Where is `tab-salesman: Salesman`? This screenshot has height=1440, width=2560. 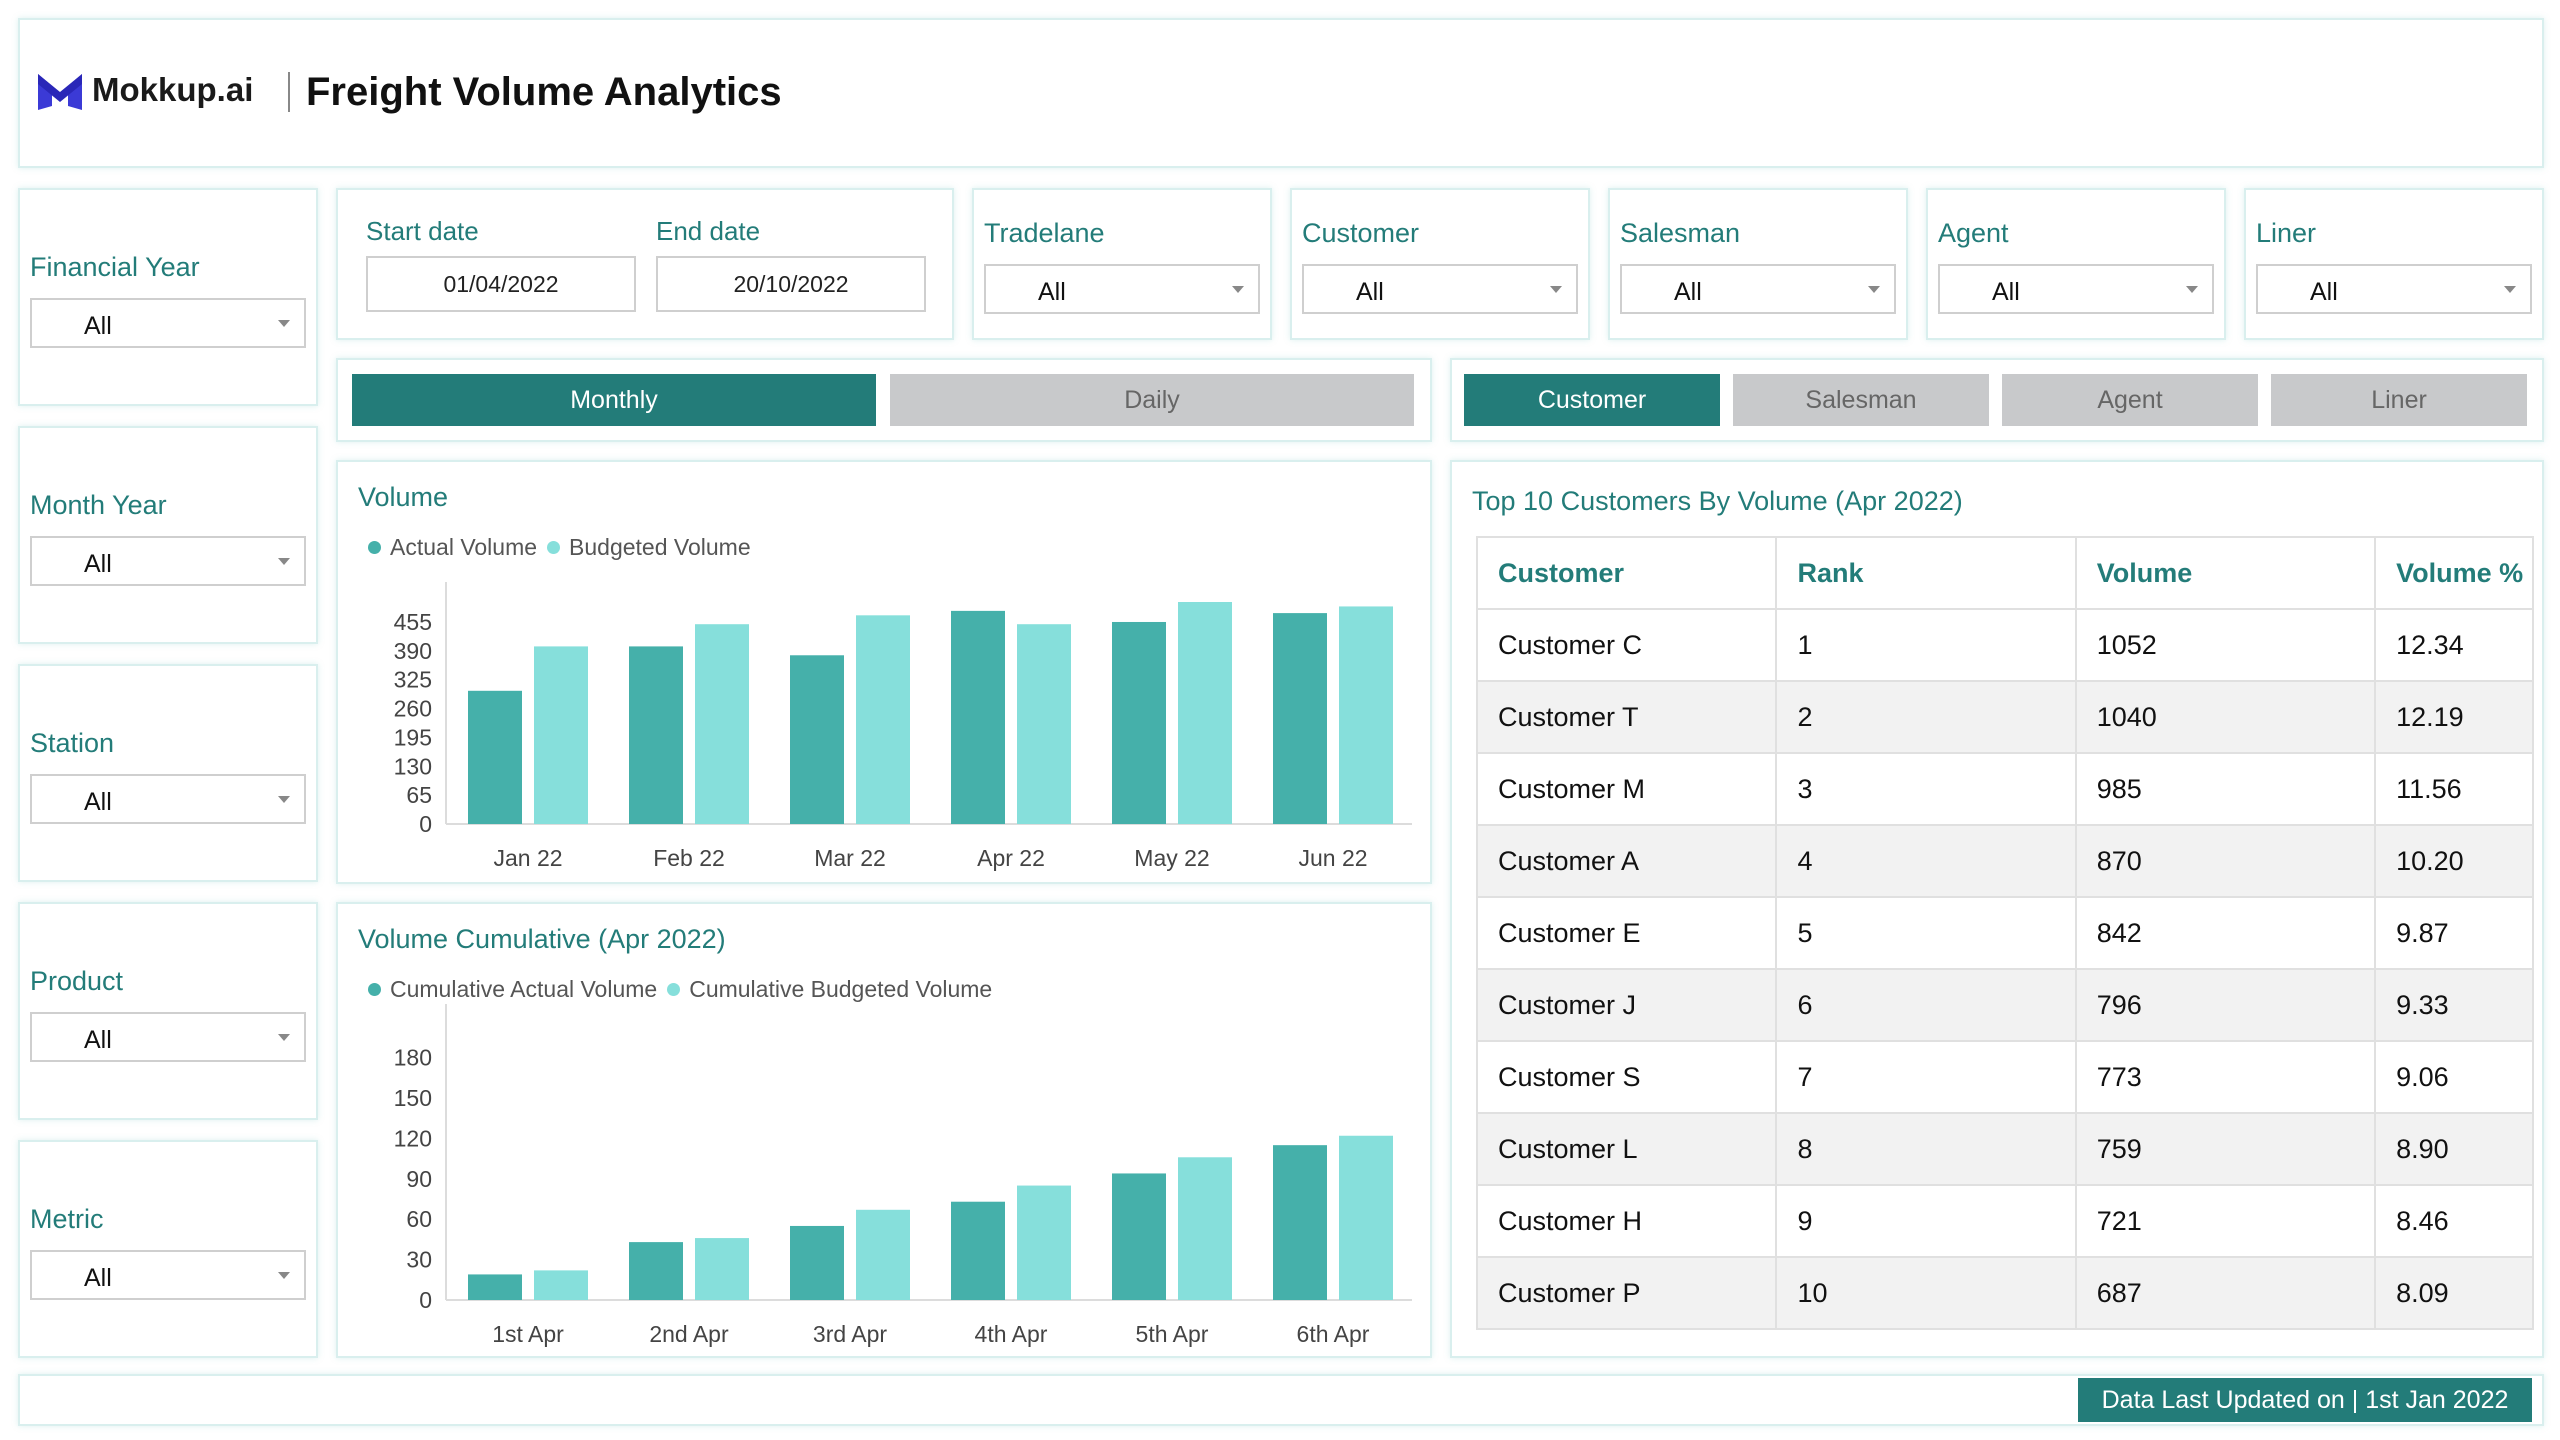 tab-salesman: Salesman is located at coordinates (1861, 400).